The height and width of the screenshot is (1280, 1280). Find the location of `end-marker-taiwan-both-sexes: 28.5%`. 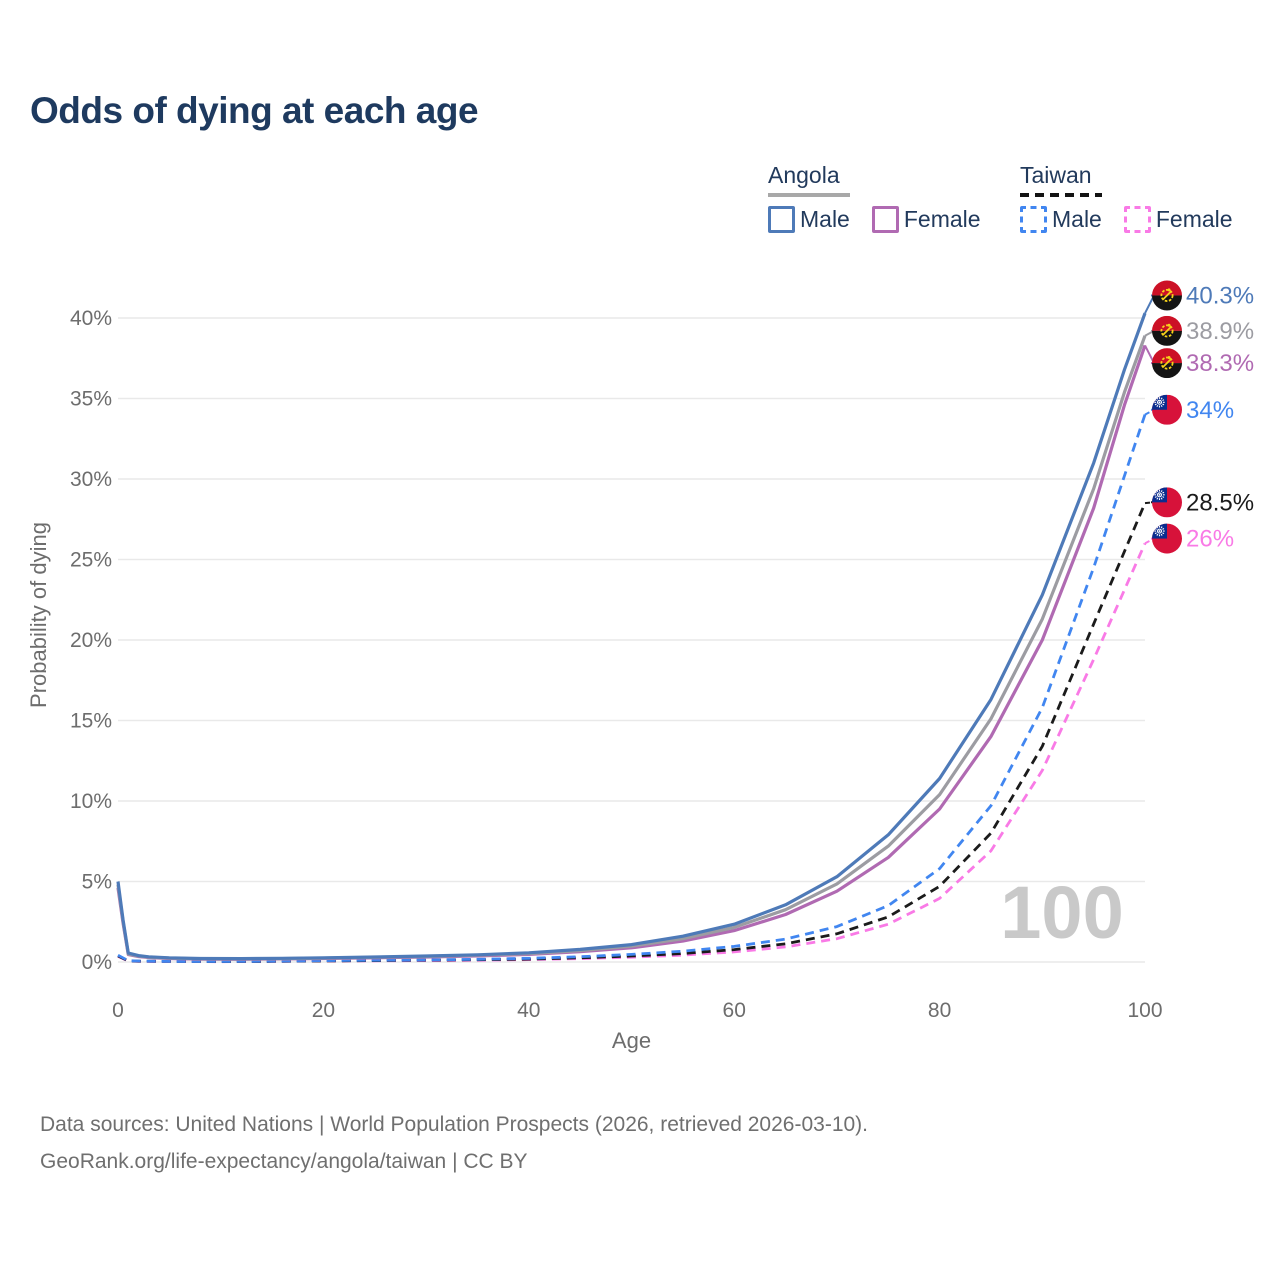

end-marker-taiwan-both-sexes: 28.5% is located at coordinates (1203, 502).